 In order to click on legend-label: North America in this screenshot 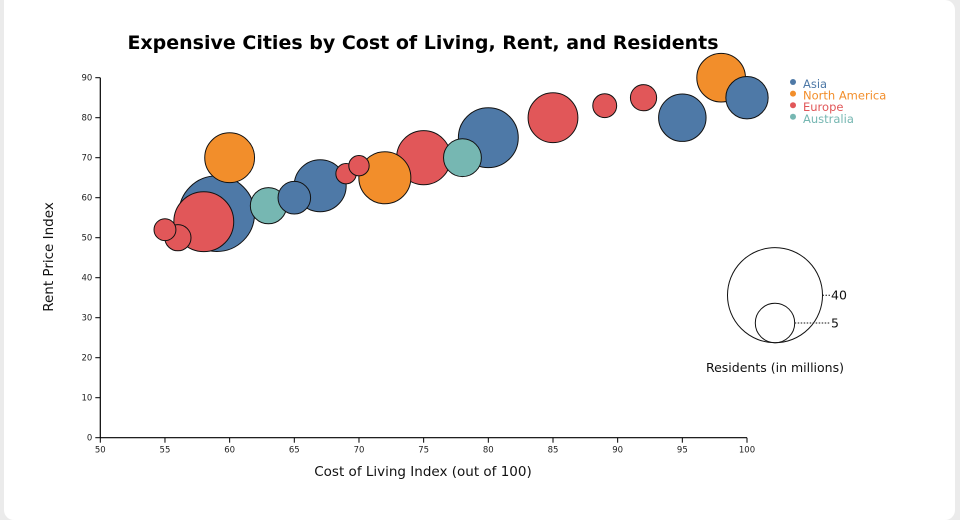, I will do `click(844, 96)`.